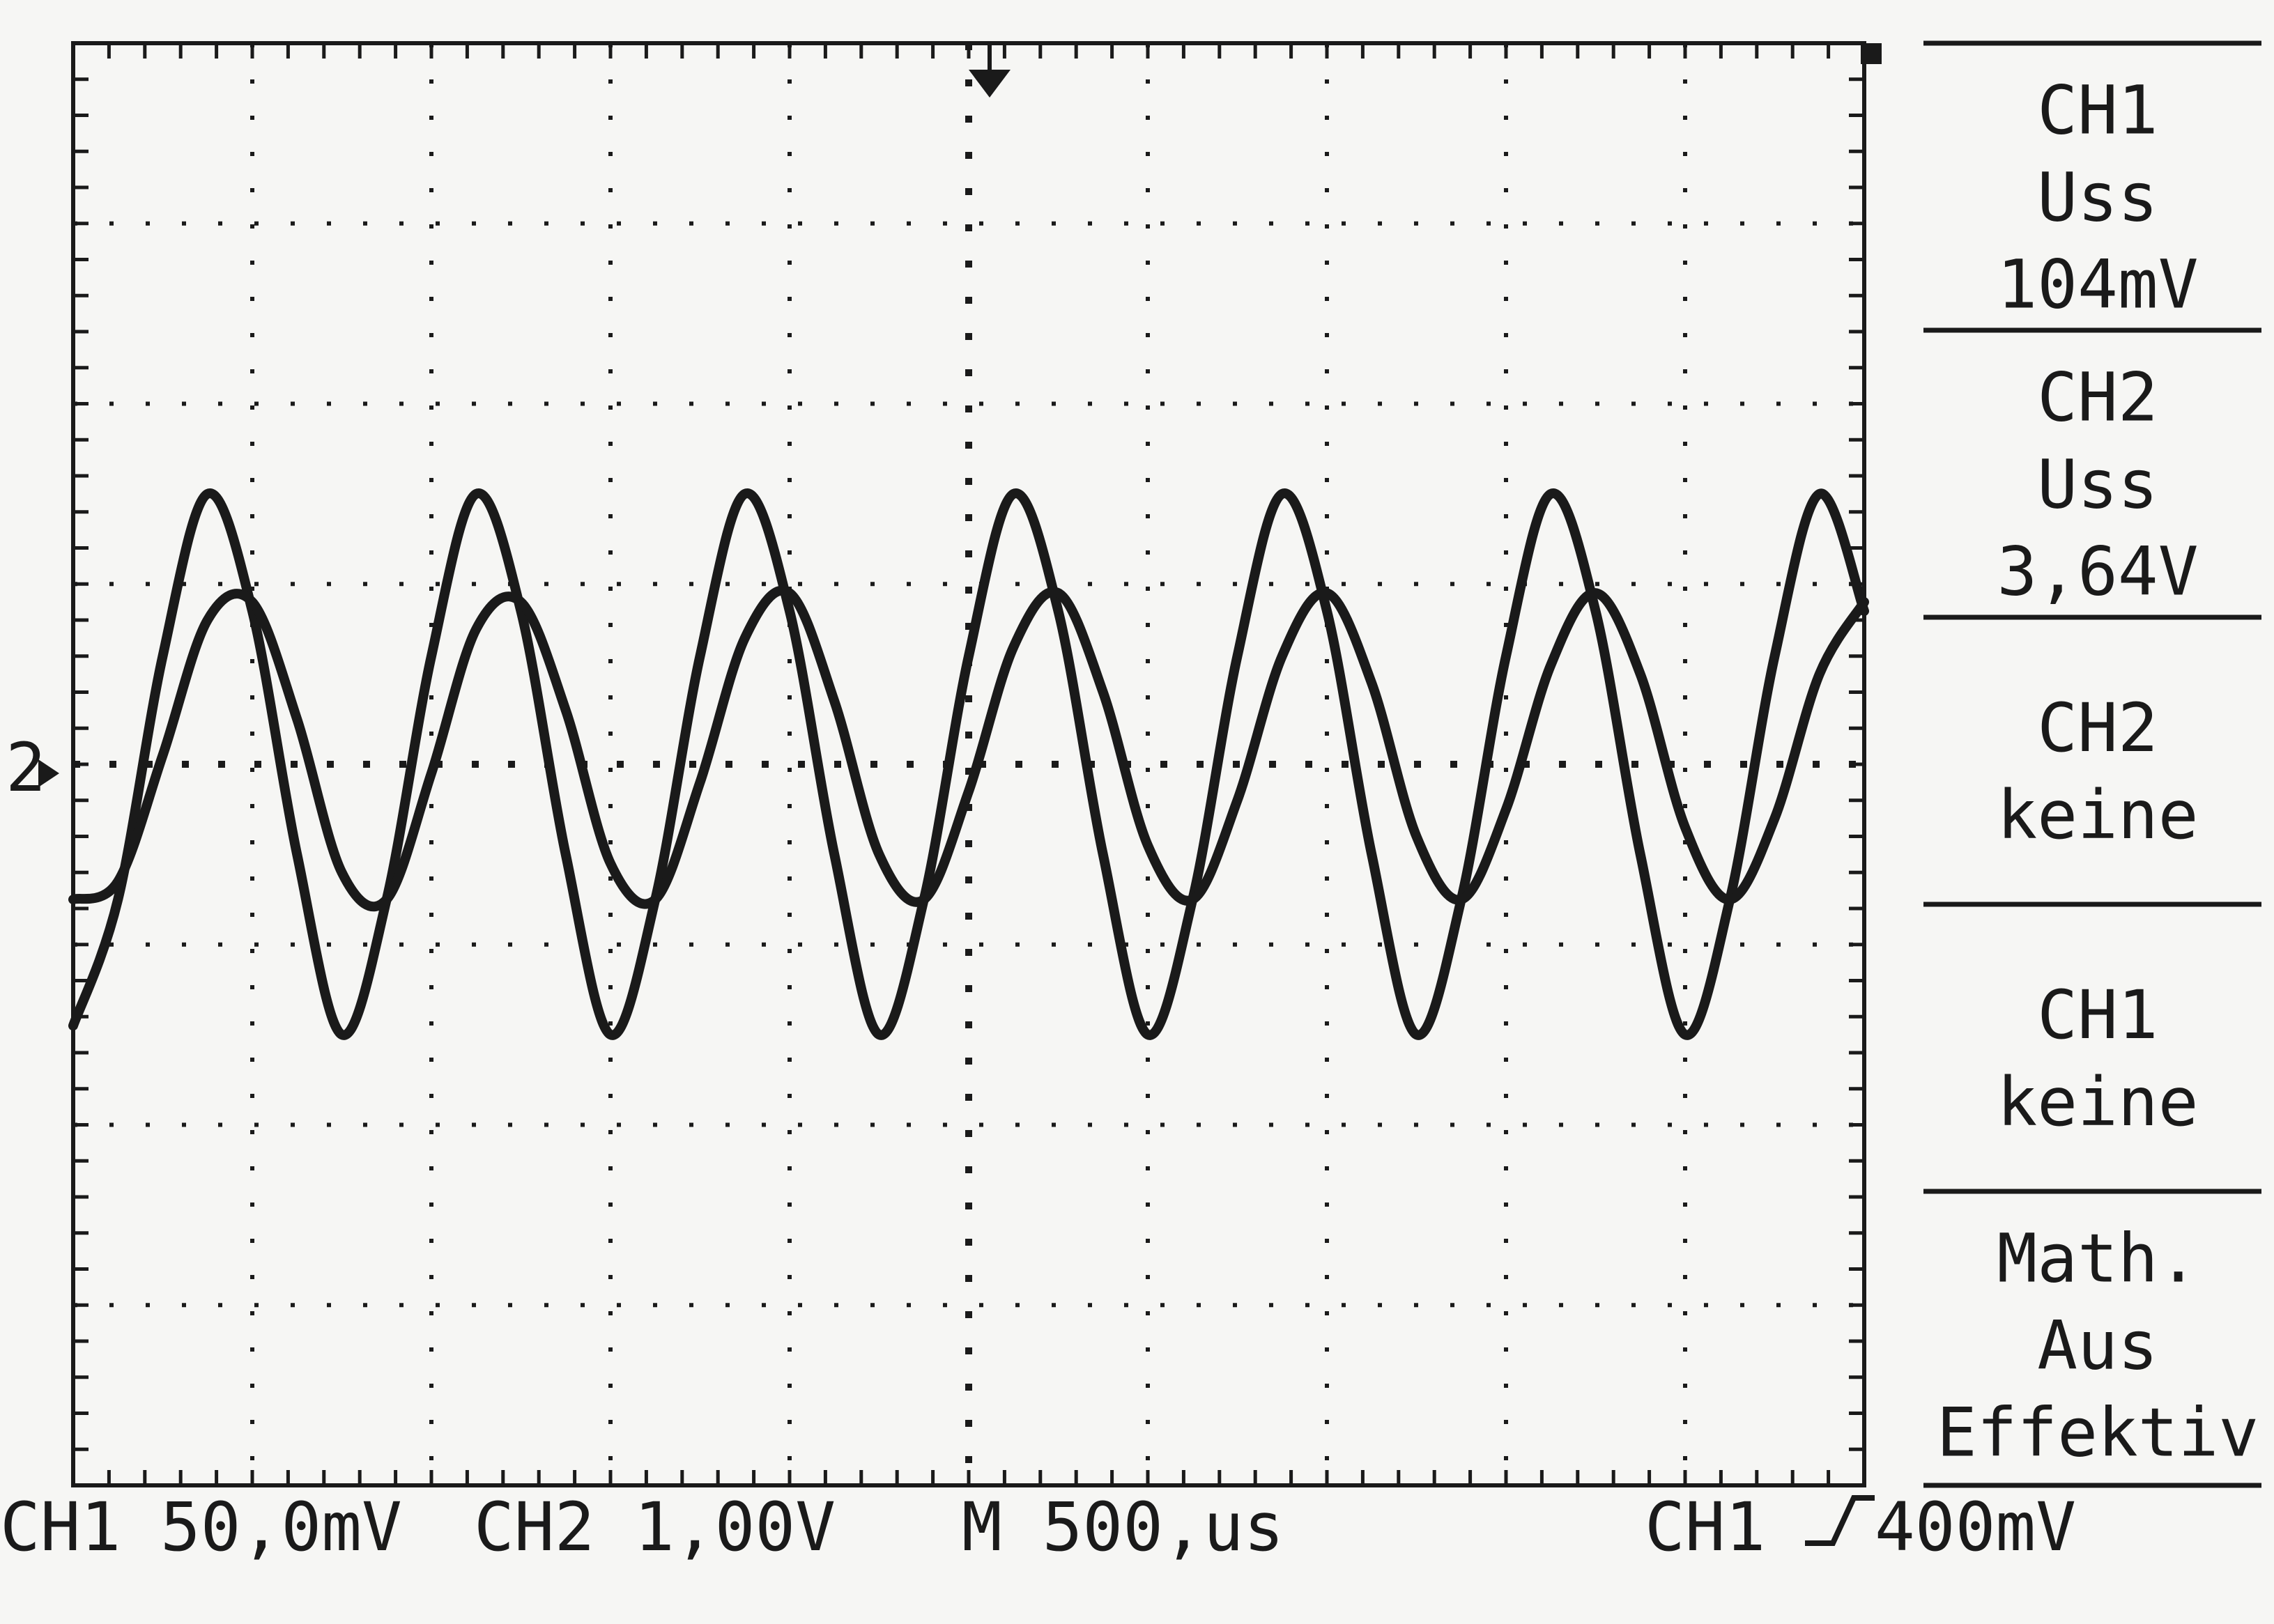  I want to click on menu-item-2-line: Uss, so click(2097, 485).